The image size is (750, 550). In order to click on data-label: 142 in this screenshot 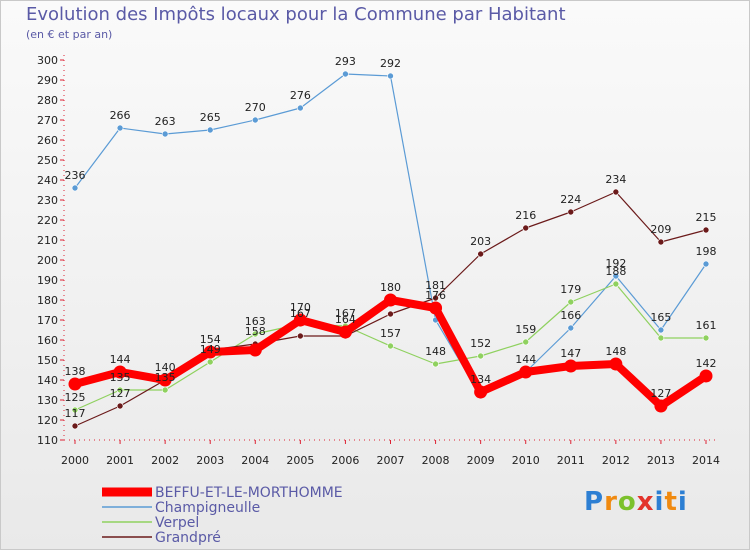, I will do `click(706, 363)`.